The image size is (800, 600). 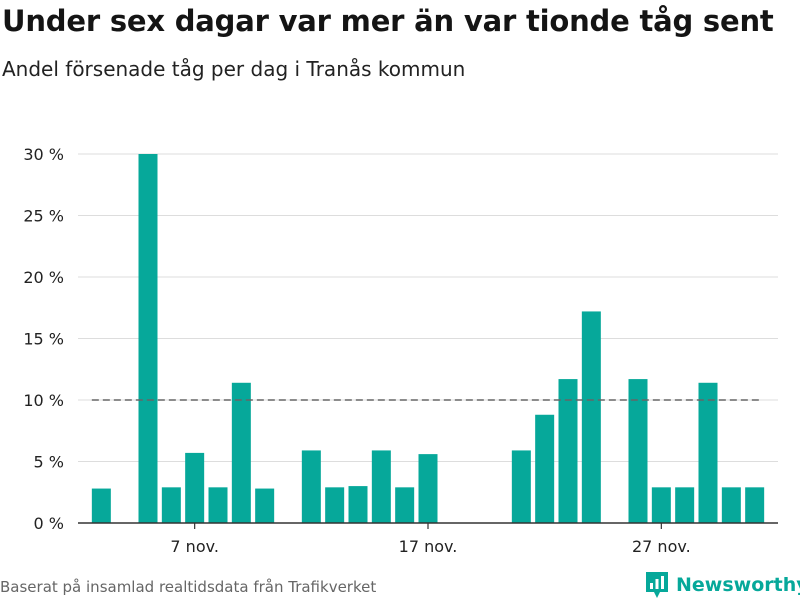 What do you see at coordinates (194, 546) in the screenshot?
I see `x-tick-label: 7 nov.` at bounding box center [194, 546].